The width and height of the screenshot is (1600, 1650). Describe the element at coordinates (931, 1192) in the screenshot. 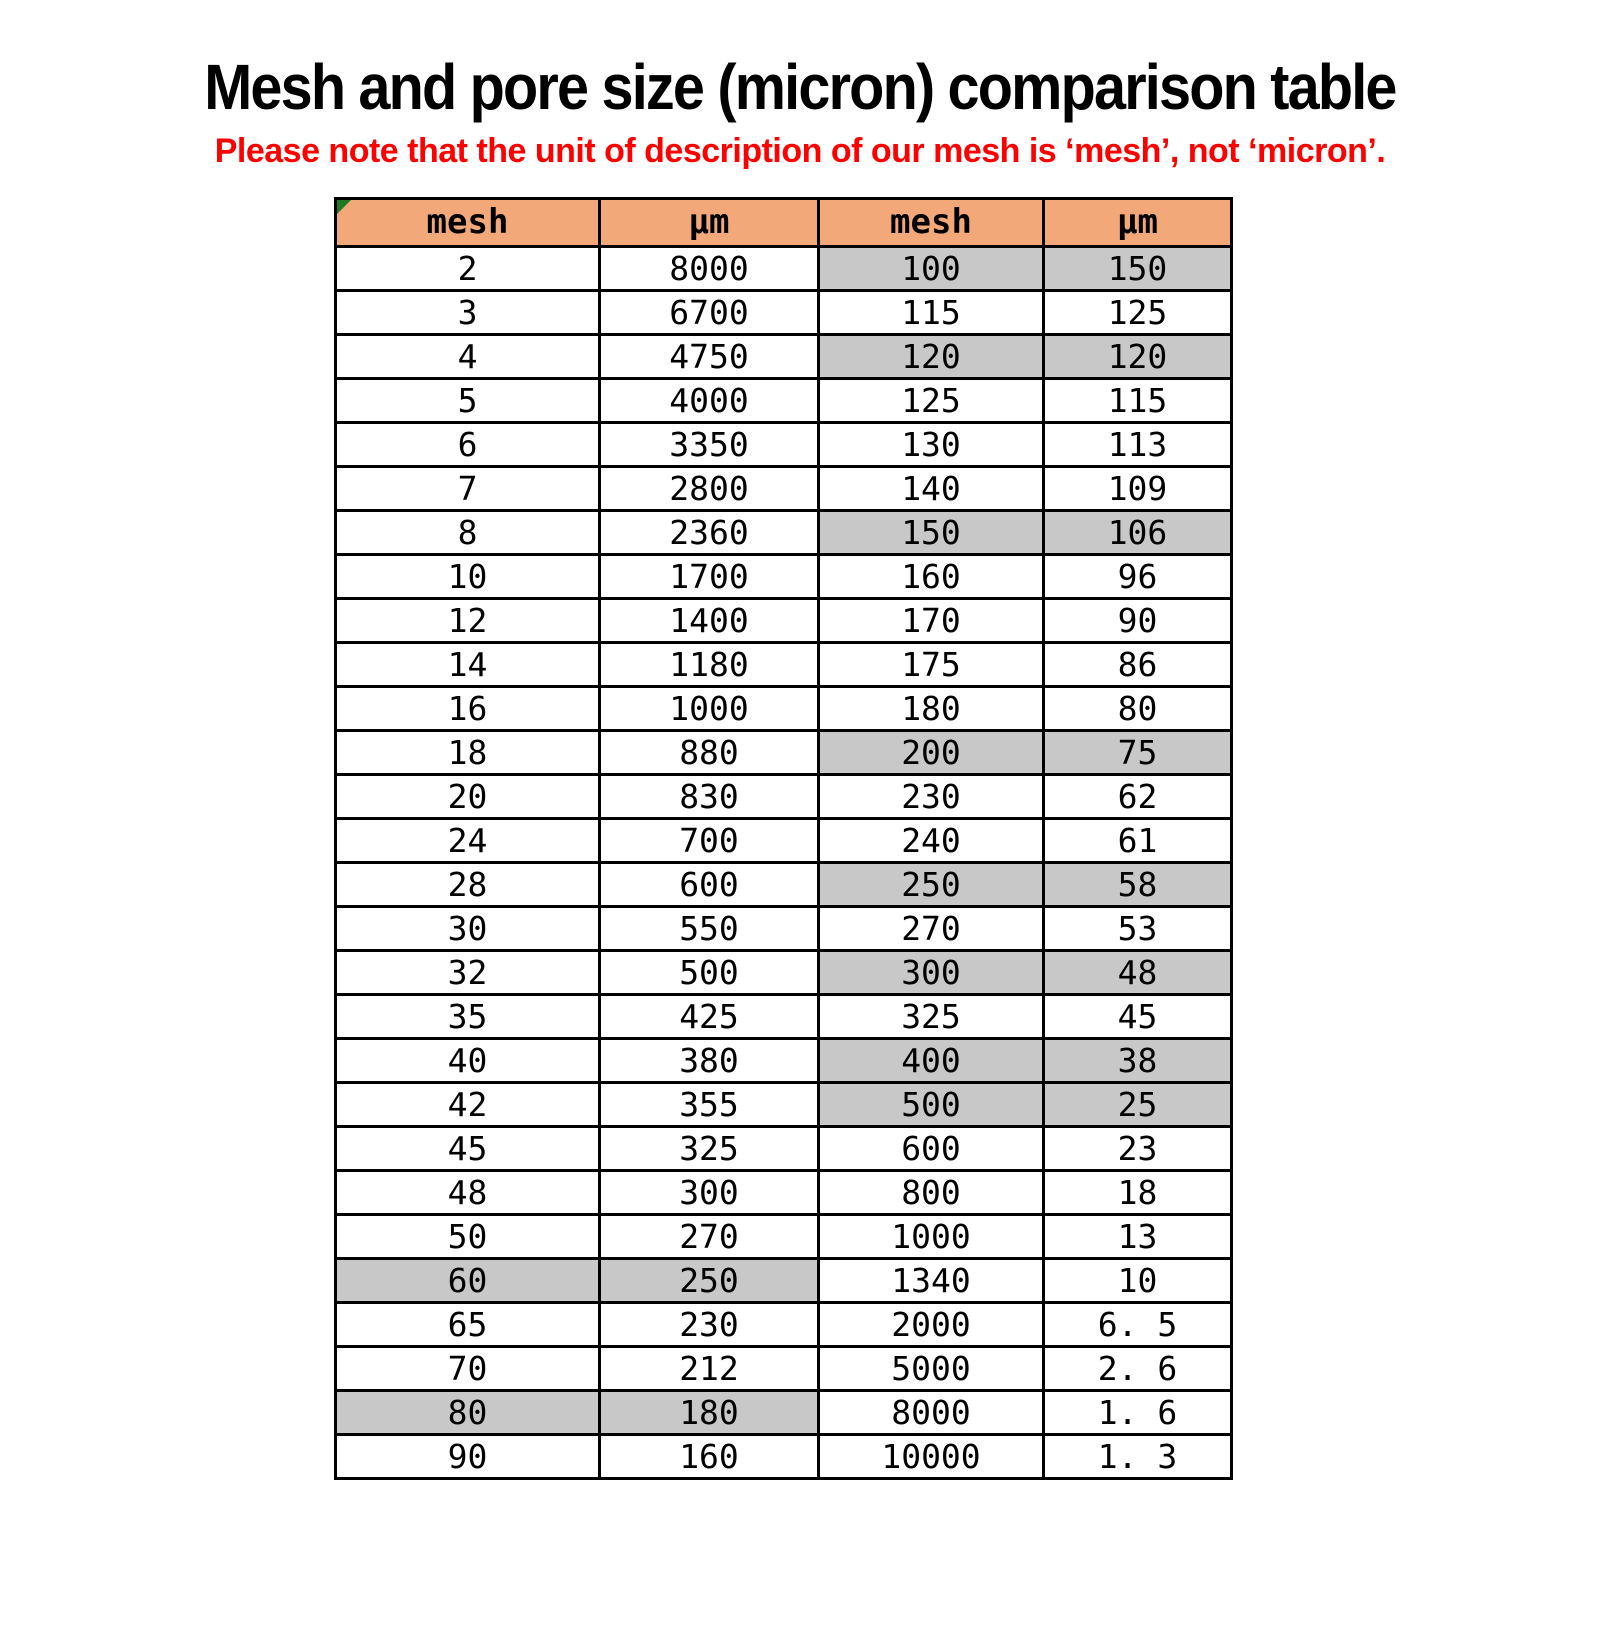

I see `mesh-value-cell: 800` at that location.